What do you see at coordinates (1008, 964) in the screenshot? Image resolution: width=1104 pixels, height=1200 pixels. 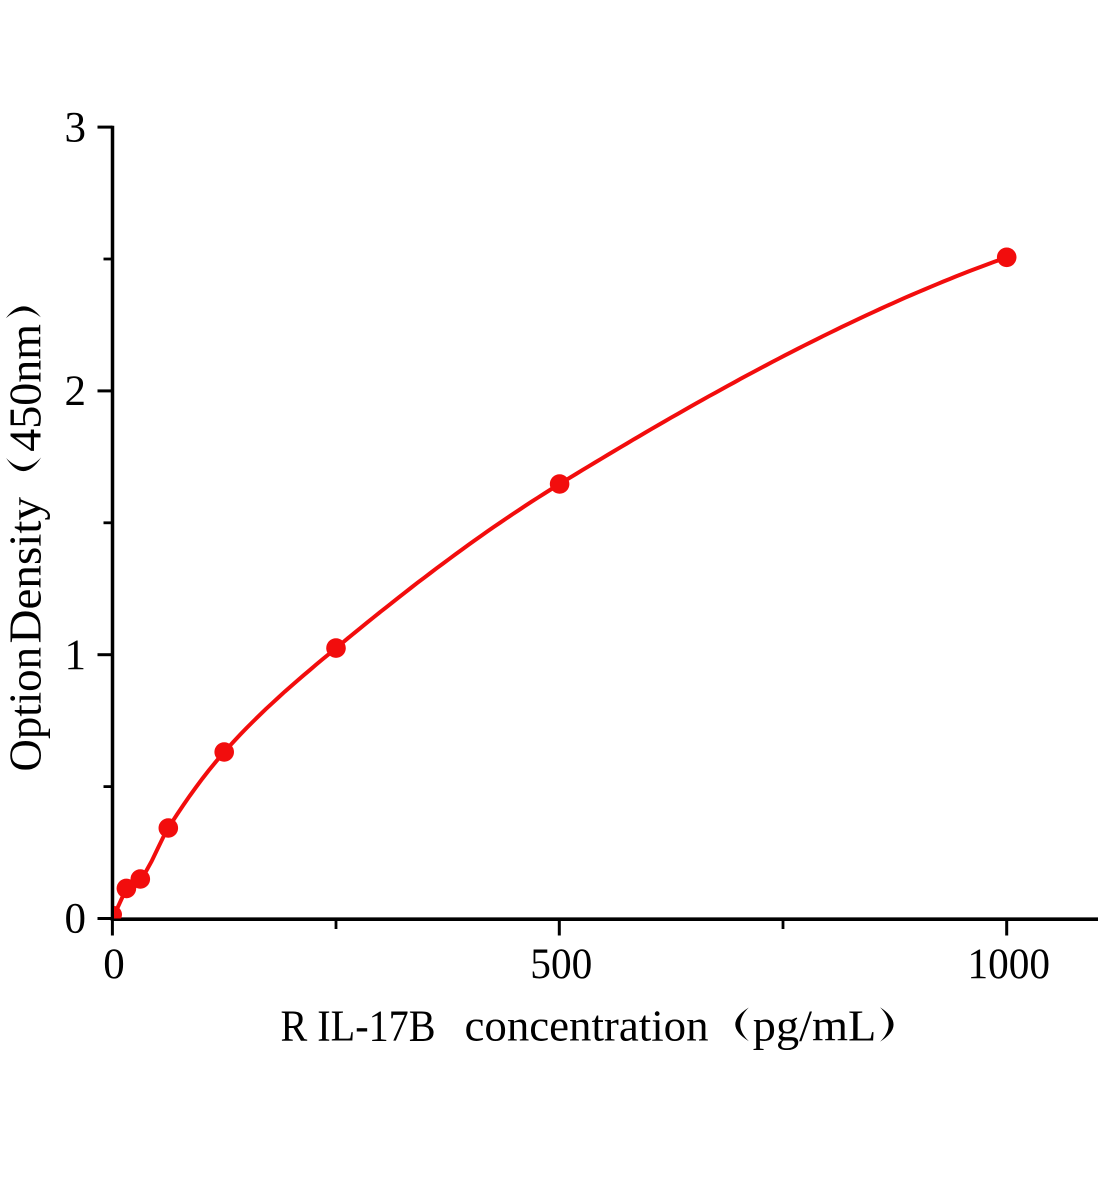 I see `svg-text: 1000` at bounding box center [1008, 964].